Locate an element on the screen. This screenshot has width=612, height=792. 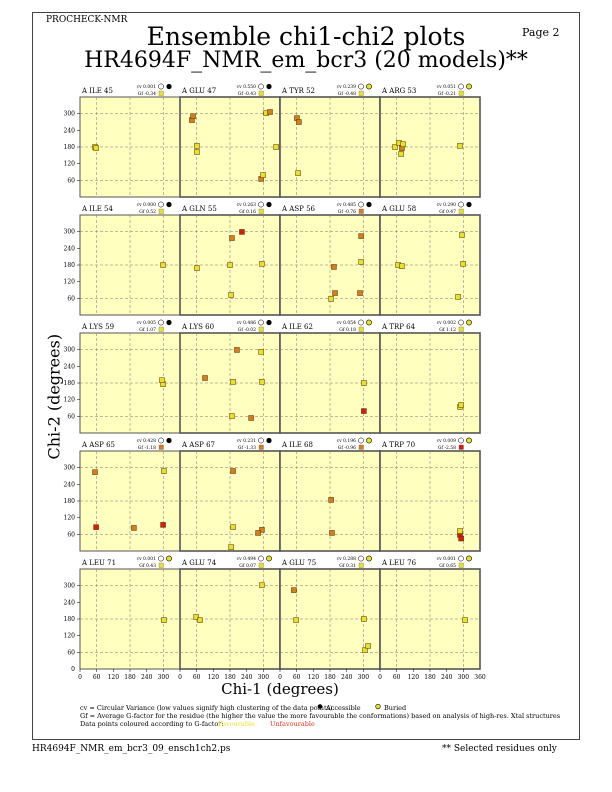
panel-label: A GLU 75 is located at coordinates (298, 563).